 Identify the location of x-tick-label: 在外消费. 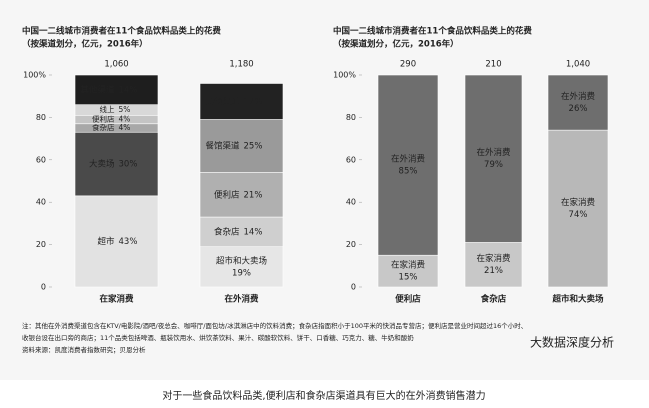
(241, 299).